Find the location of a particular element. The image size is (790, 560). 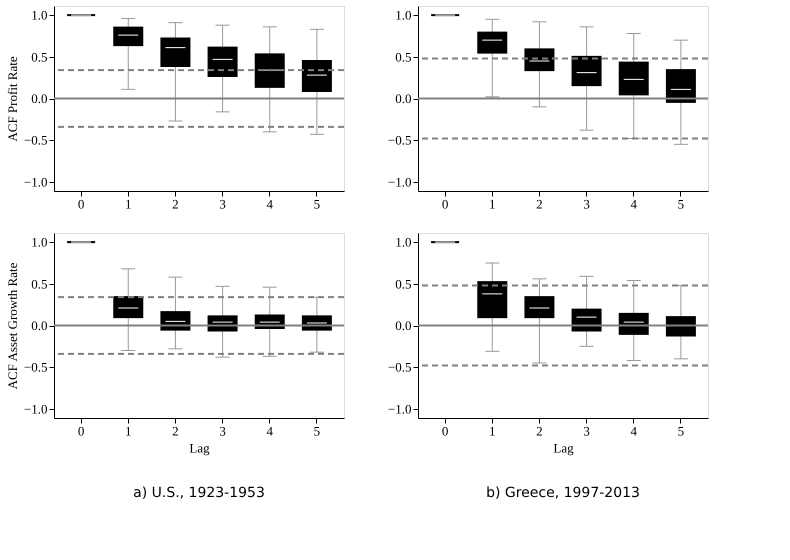

text: a) U.S., 1923-1953 is located at coordinates (199, 493).